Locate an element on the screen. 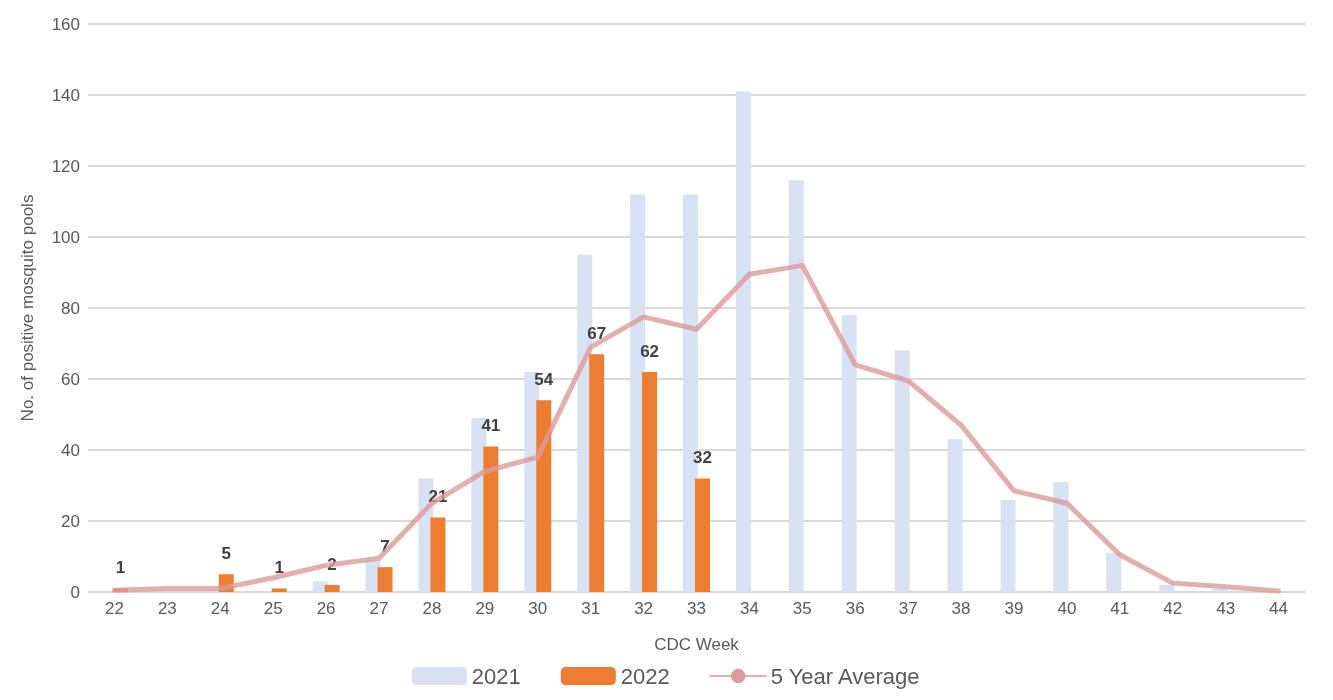  x-tick-label: 25 is located at coordinates (273, 608).